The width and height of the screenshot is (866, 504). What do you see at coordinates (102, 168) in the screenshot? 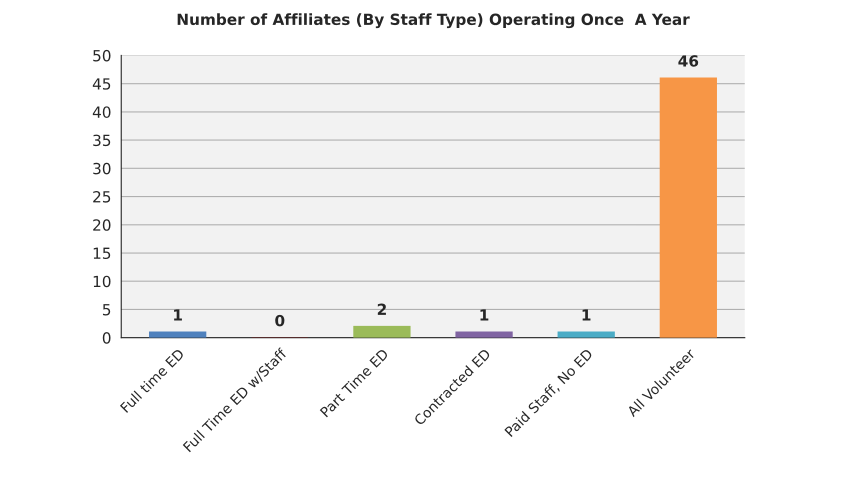
I see `y-tick-label: 30` at bounding box center [102, 168].